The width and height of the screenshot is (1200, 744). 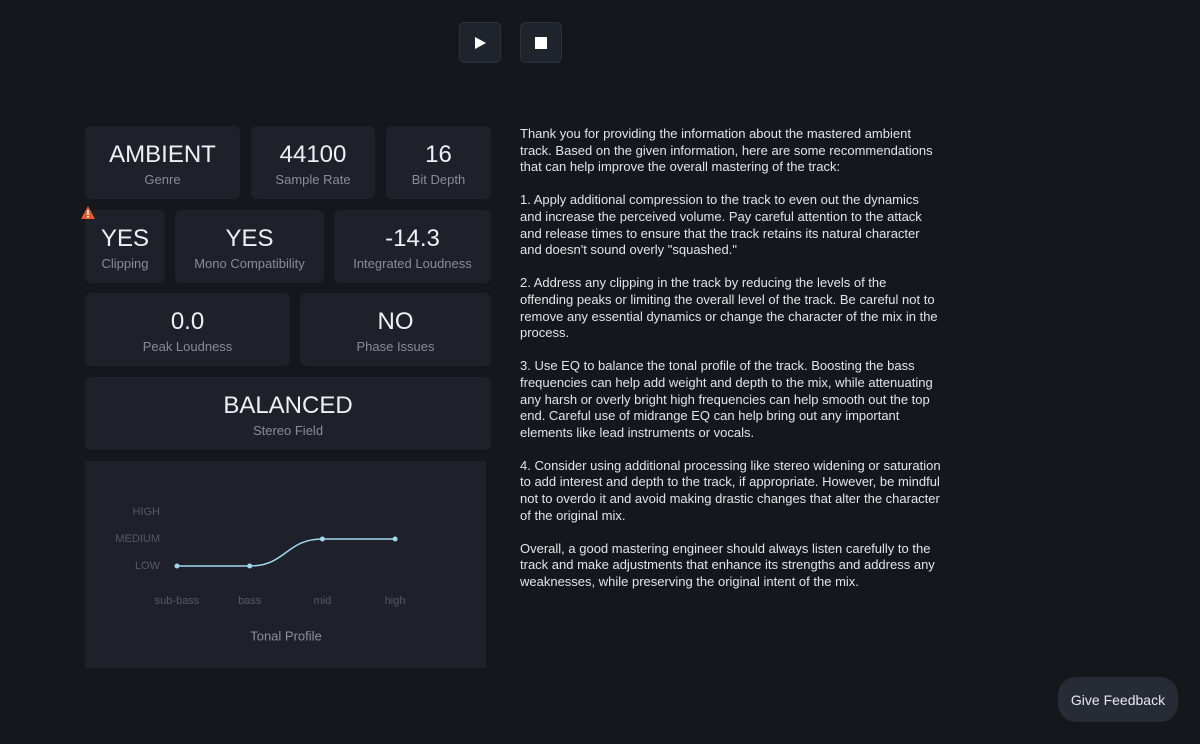 What do you see at coordinates (323, 601) in the screenshot?
I see `x-tick-label: mid` at bounding box center [323, 601].